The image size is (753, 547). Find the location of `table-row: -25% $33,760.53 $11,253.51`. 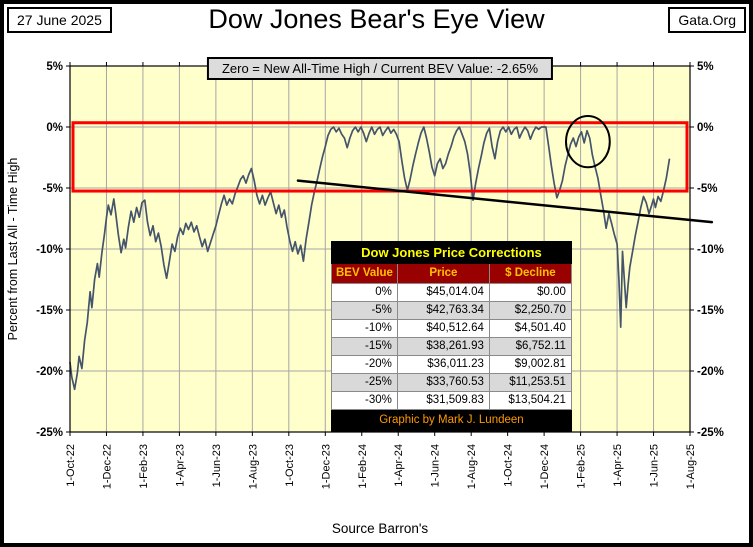

table-row: -25% $33,760.53 $11,253.51 is located at coordinates (451, 382).